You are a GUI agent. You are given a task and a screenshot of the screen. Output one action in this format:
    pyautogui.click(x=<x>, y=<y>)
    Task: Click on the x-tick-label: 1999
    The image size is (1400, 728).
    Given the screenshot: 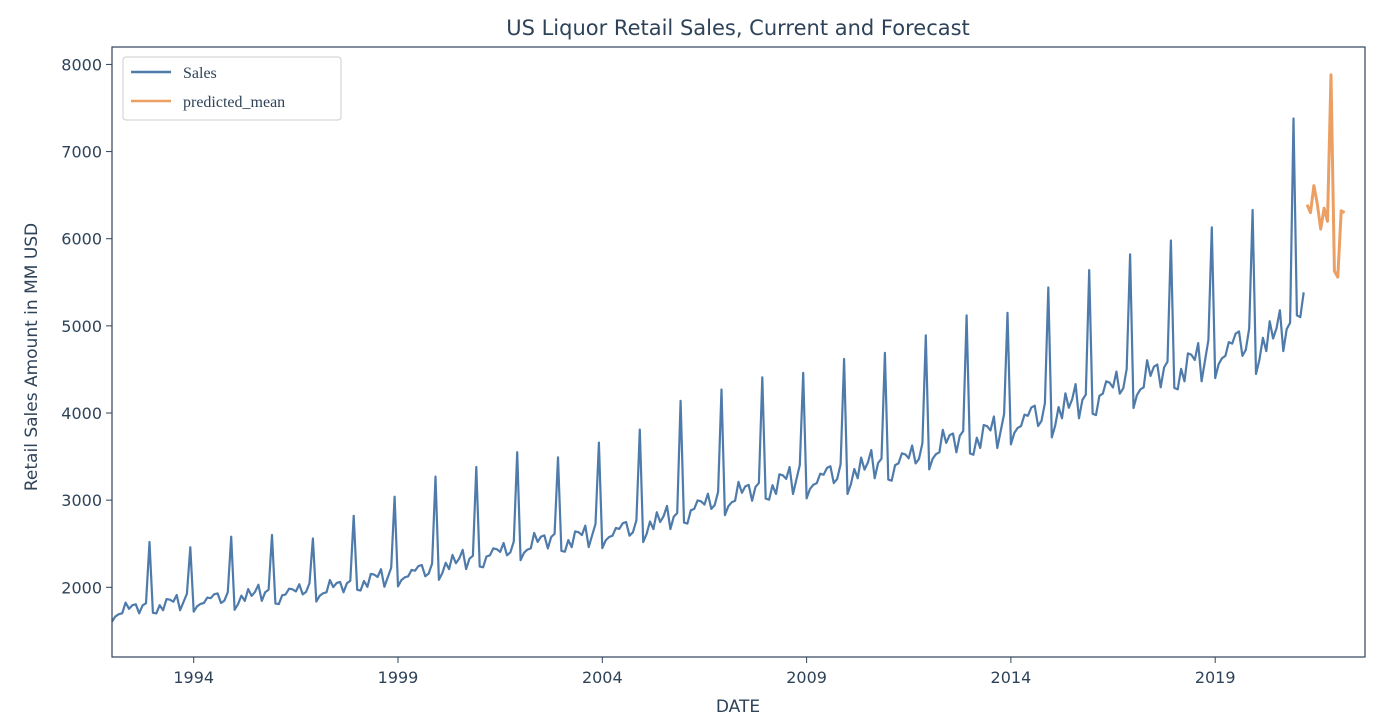 What is the action you would take?
    pyautogui.click(x=398, y=677)
    